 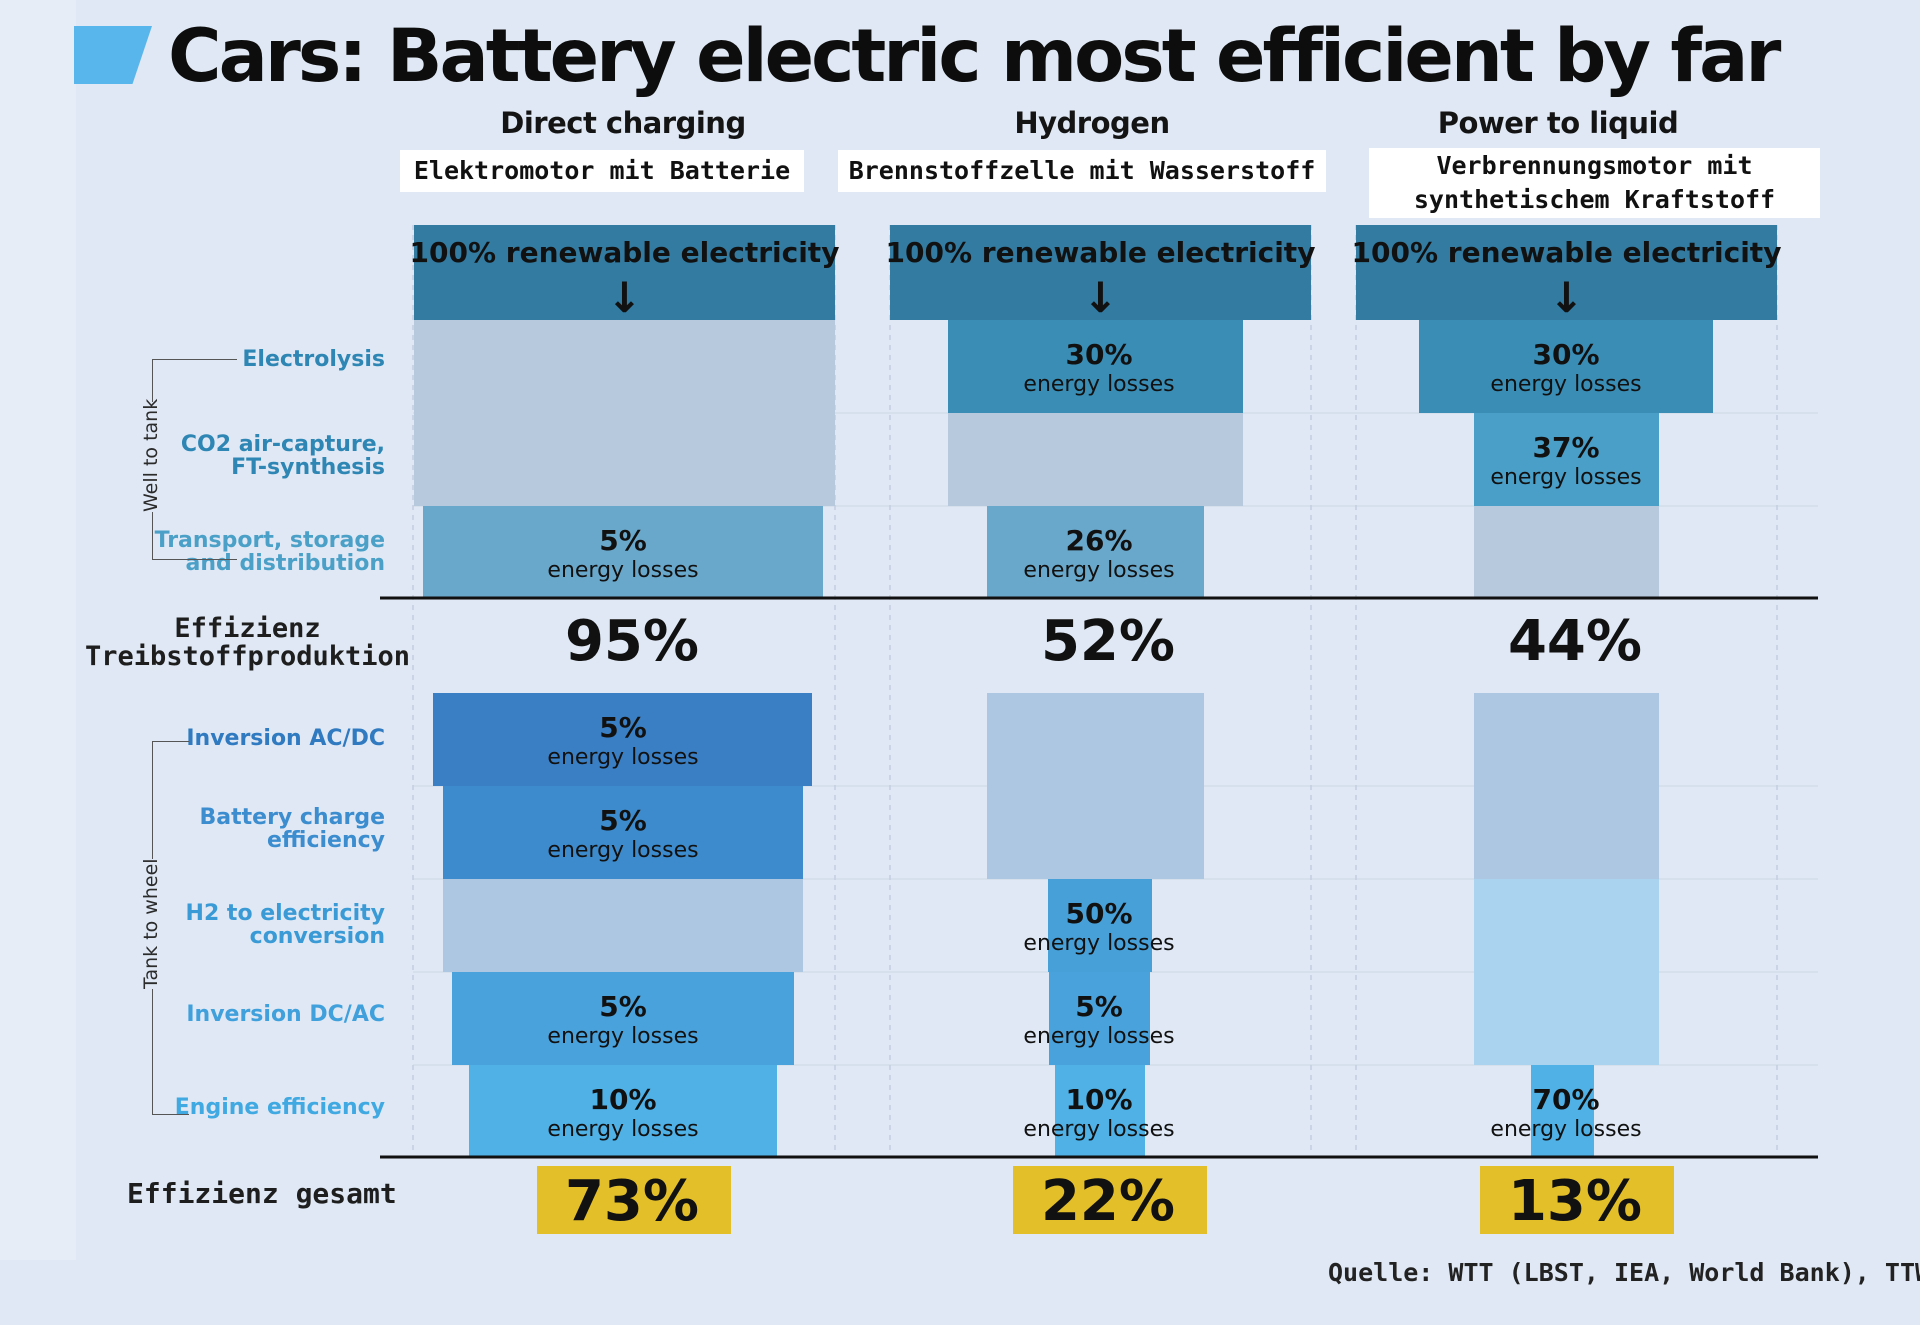 I want to click on fuel-production-efficiency-value: 95%, so click(x=632, y=641).